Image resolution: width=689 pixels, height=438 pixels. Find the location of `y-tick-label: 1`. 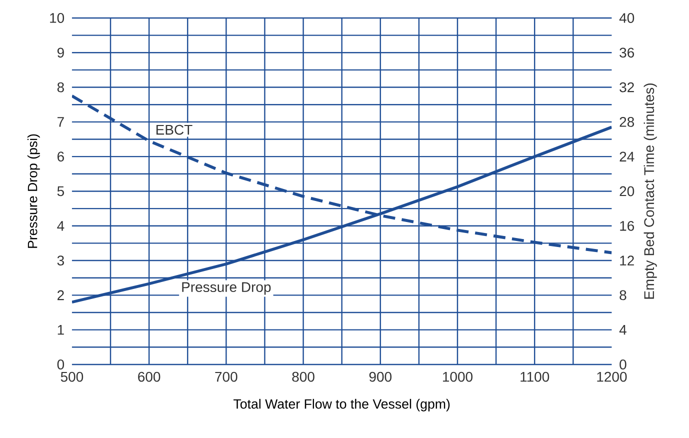

y-tick-label: 1 is located at coordinates (61, 330).